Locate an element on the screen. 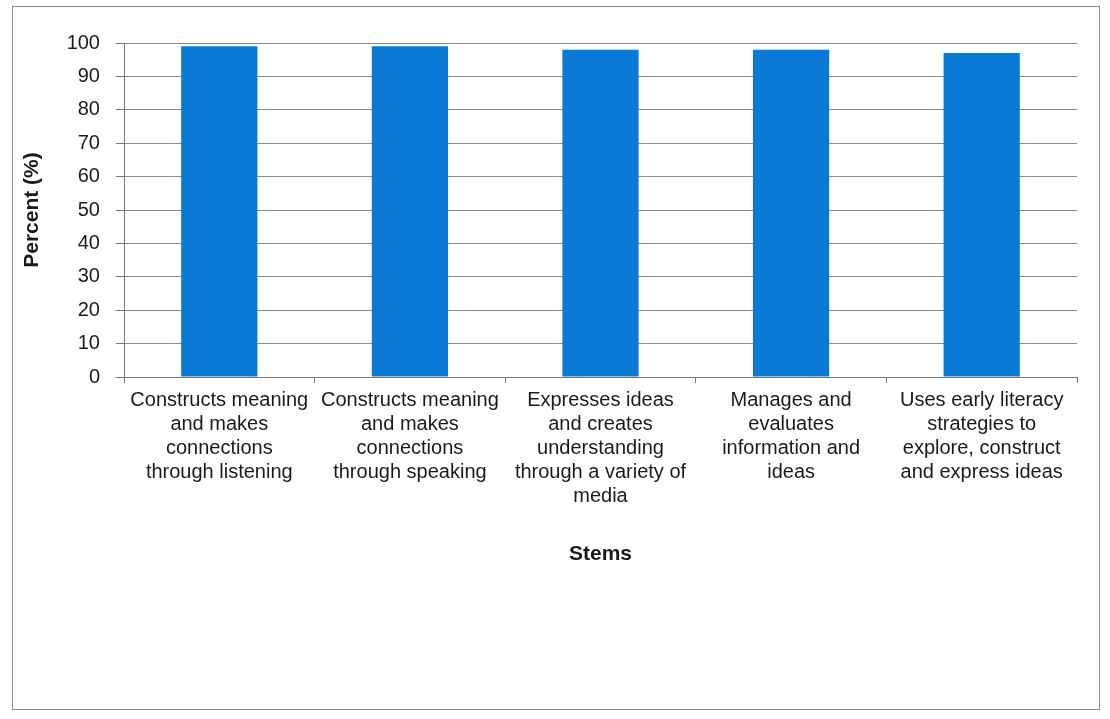 The height and width of the screenshot is (719, 1110). y-tick-label: 20 is located at coordinates (88, 308).